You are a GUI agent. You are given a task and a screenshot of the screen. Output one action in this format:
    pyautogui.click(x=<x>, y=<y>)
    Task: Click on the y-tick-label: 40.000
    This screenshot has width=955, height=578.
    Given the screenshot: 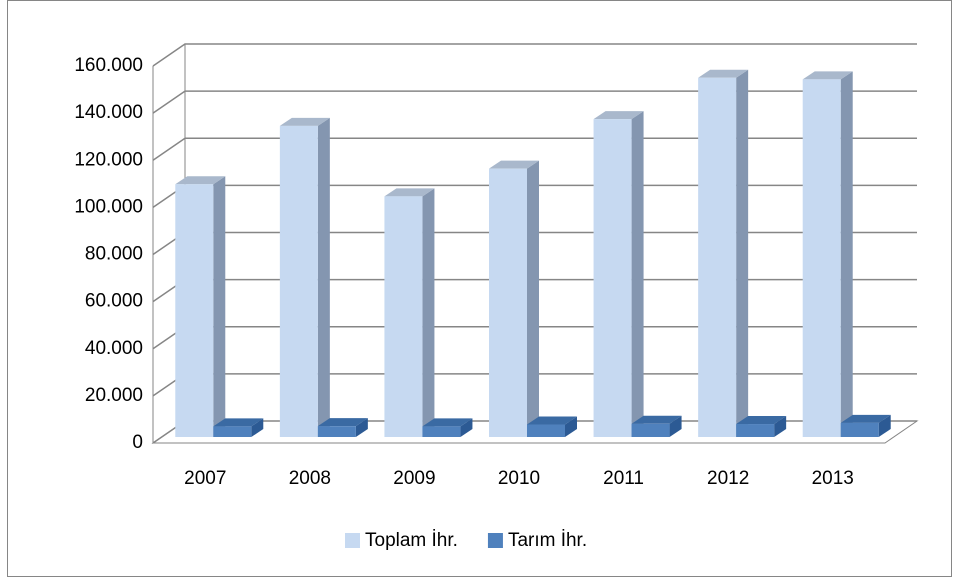 What is the action you would take?
    pyautogui.click(x=114, y=348)
    